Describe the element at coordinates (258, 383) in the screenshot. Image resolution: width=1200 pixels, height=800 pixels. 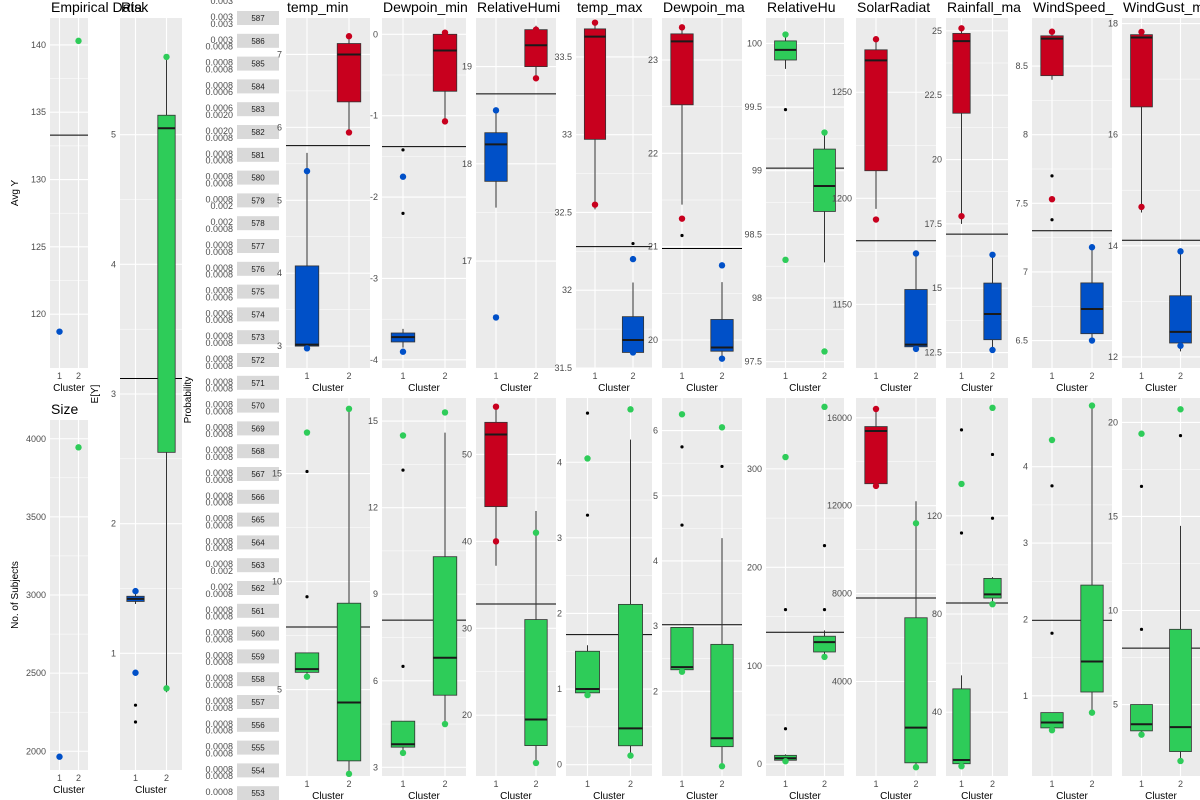
I see `facet-strip-label: 571` at that location.